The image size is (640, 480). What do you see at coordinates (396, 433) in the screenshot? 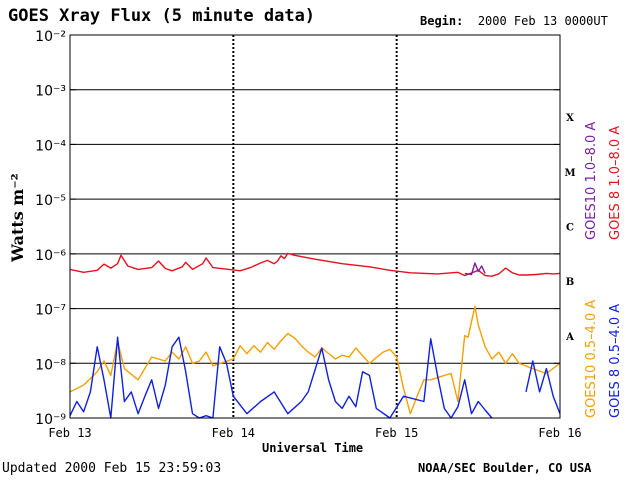
I see `x-tick-label: Feb 15` at bounding box center [396, 433].